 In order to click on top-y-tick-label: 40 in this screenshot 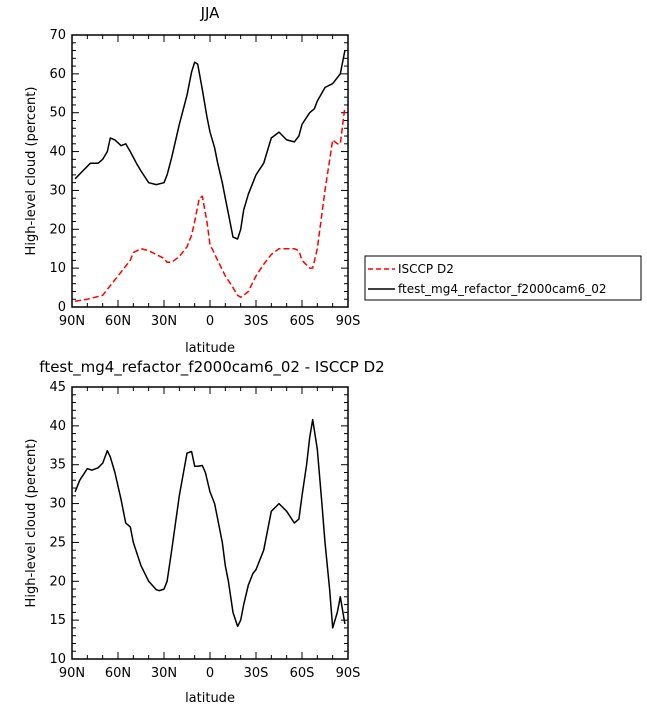, I will do `click(57, 152)`.